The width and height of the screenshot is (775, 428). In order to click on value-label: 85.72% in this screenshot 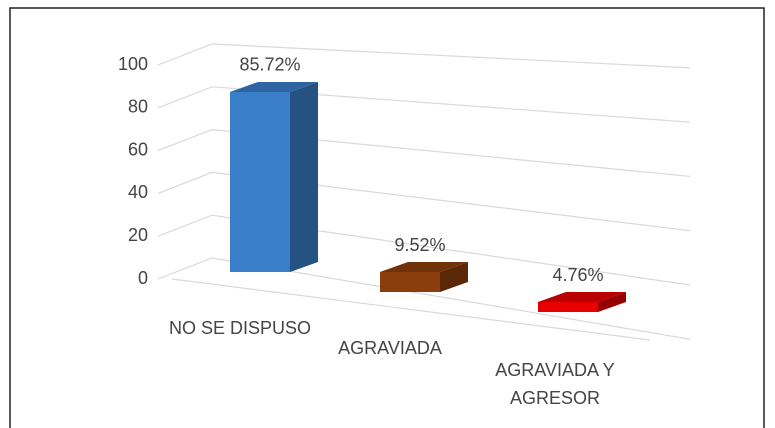, I will do `click(269, 65)`.